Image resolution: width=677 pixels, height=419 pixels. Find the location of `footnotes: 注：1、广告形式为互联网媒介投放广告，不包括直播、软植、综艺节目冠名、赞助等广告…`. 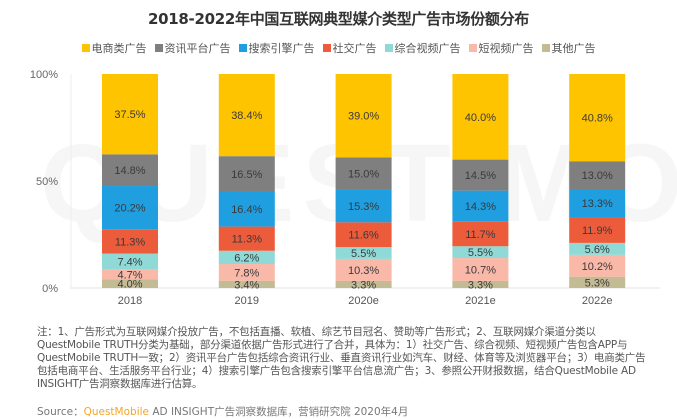

footnotes: 注：1、广告形式为互联网媒介投放广告，不包括直播、软植、综艺节目冠名、赞助等广告… is located at coordinates (341, 358).